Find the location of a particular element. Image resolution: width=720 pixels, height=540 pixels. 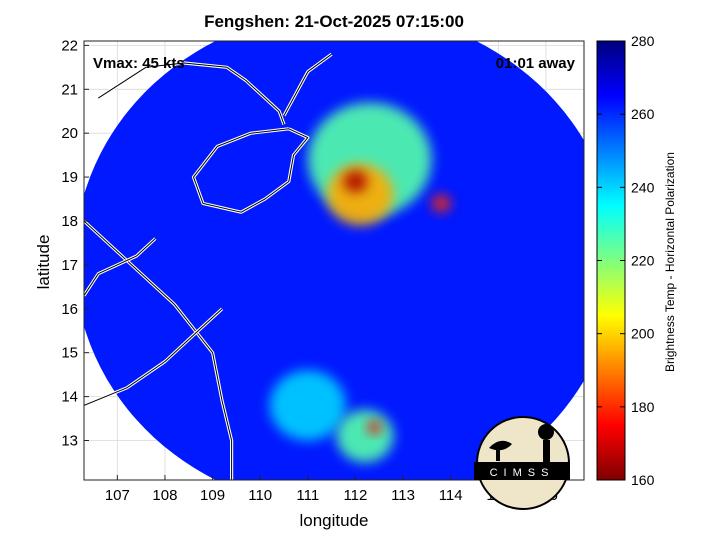

y-tick-label: 22 is located at coordinates (69, 45).